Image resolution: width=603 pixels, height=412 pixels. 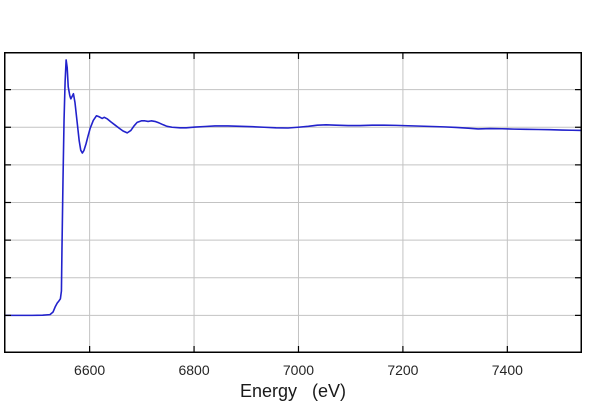 I want to click on x-tick-label: 6600, so click(x=90, y=370).